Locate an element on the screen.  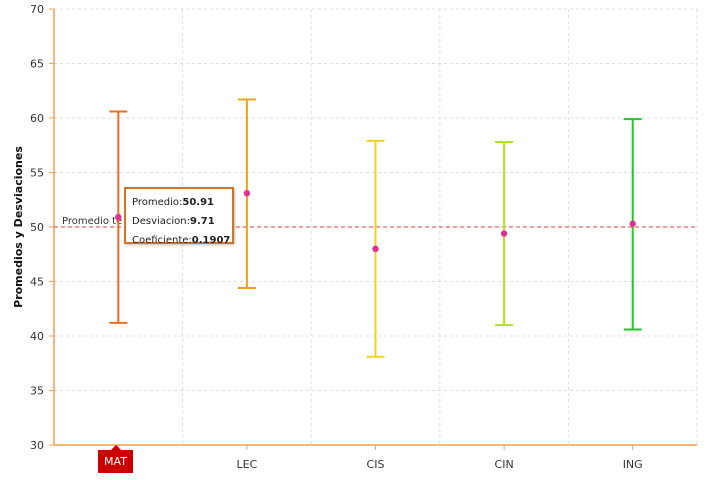
x-tick-label: ING is located at coordinates (633, 464).